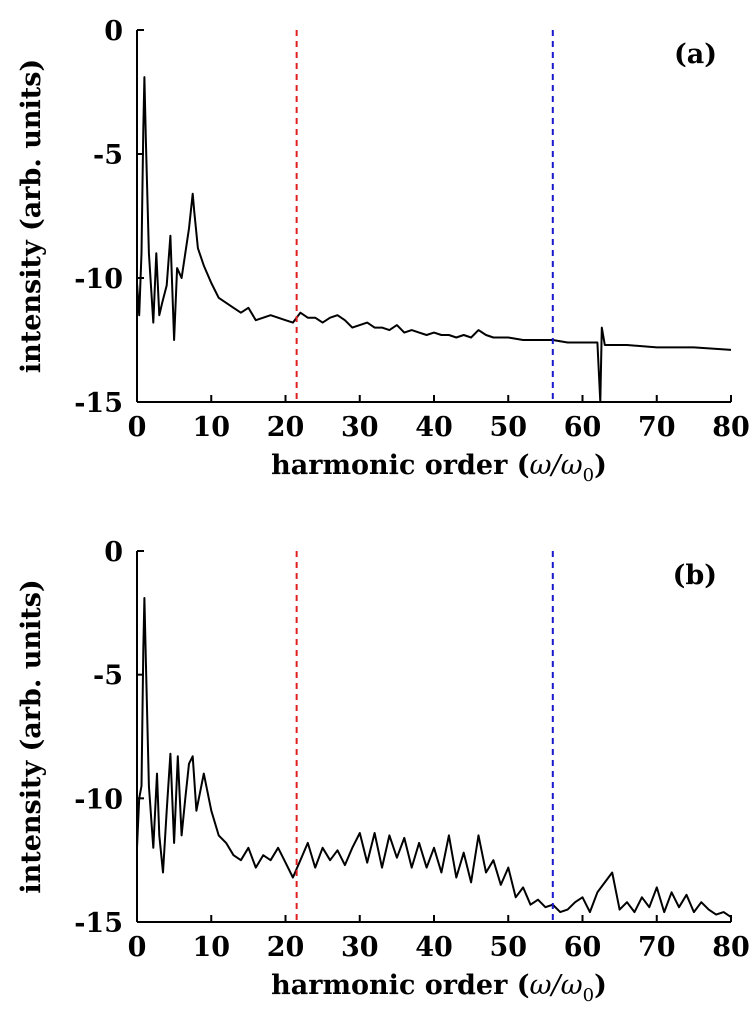 This screenshot has height=1032, width=755. I want to click on panel-label: (b), so click(695, 575).